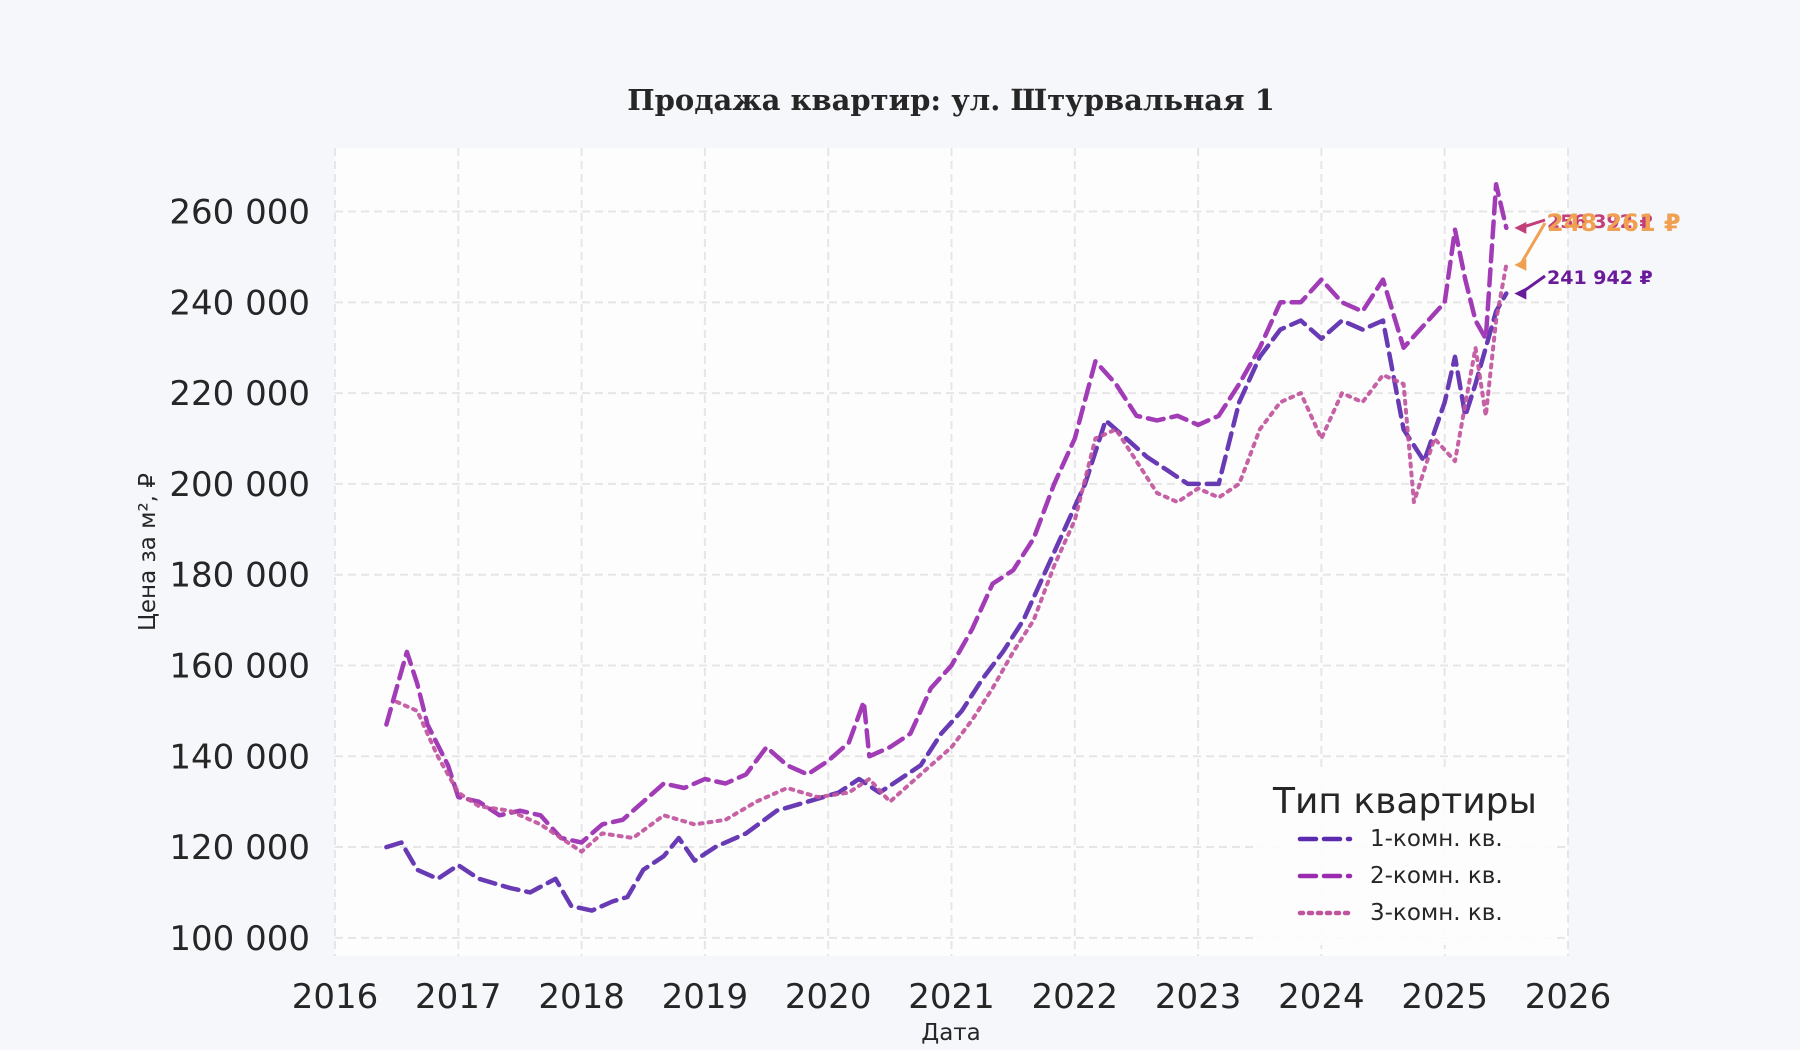  Describe the element at coordinates (951, 100) in the screenshot. I see `chart-title: Продажа квартир: ул. Штурвальная 1` at that location.